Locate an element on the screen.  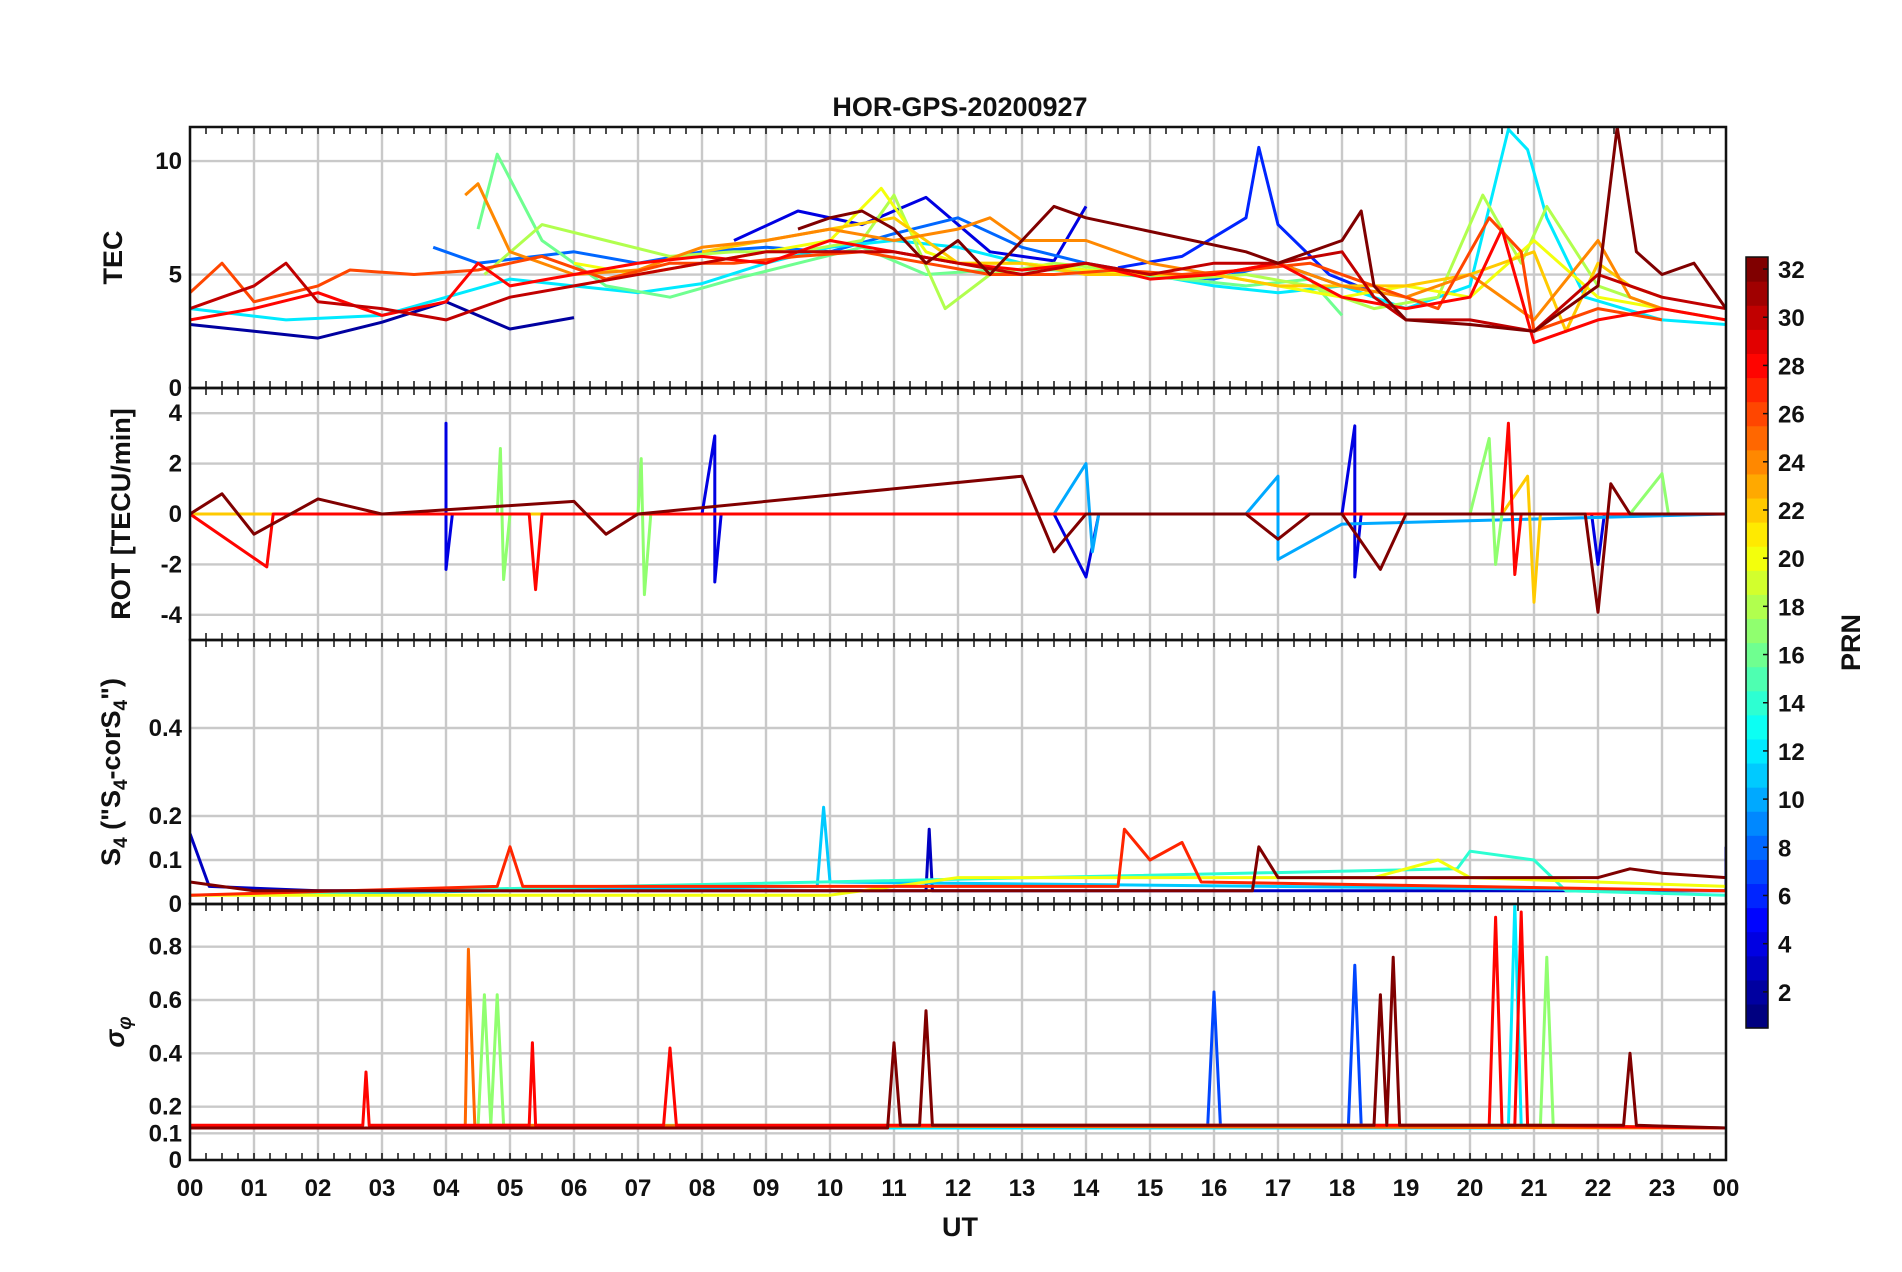
colorbar-tick-label: 4 is located at coordinates (1785, 945).